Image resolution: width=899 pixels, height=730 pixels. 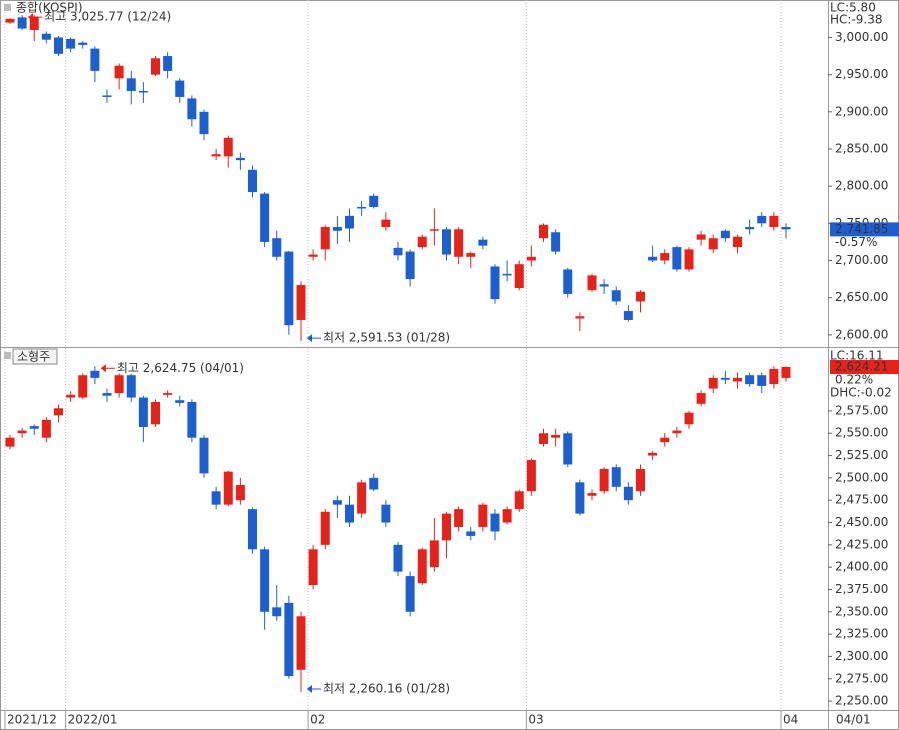 I want to click on info-label: LC:16.11, so click(x=856, y=356).